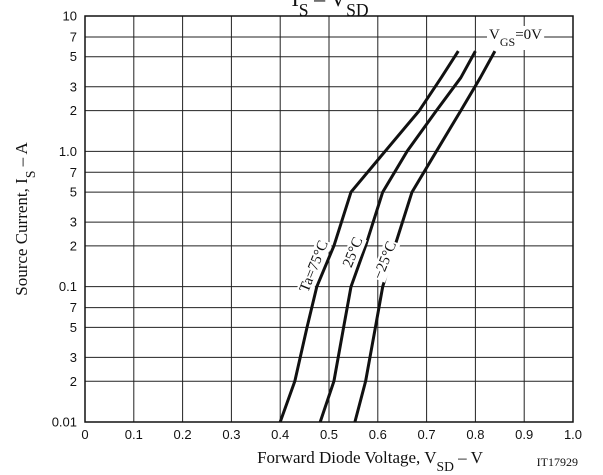 The height and width of the screenshot is (475, 603). I want to click on annotation-part: =0V, so click(528, 35).